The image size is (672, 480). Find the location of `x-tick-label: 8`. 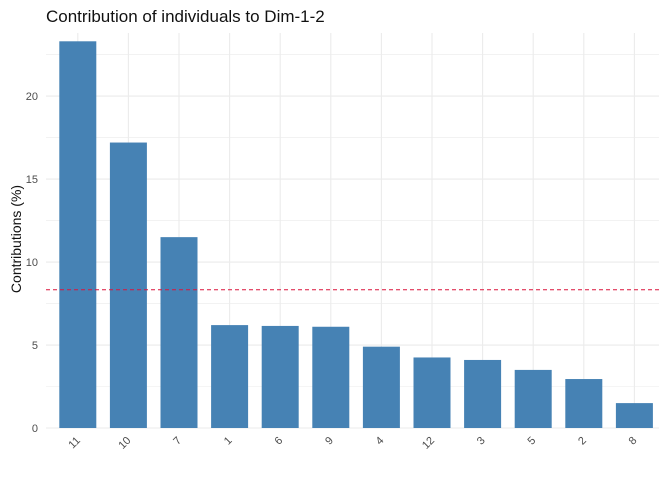

x-tick-label: 8 is located at coordinates (633, 441).